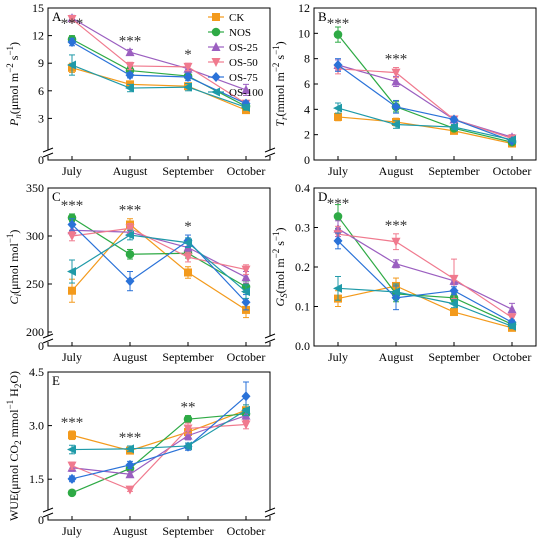 This screenshot has height=552, width=550. What do you see at coordinates (246, 171) in the screenshot?
I see `x-tick-label: October` at bounding box center [246, 171].